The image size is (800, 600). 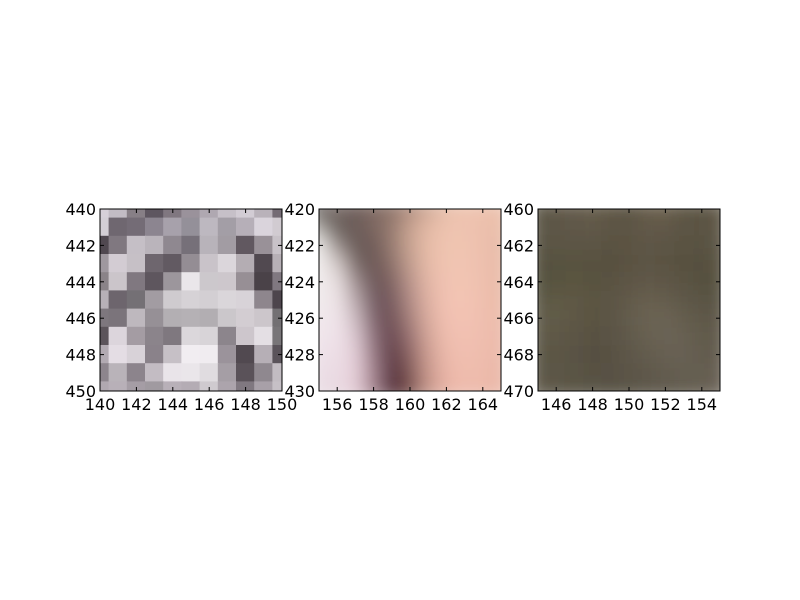 What do you see at coordinates (299, 391) in the screenshot?
I see `y-tick-label: 430` at bounding box center [299, 391].